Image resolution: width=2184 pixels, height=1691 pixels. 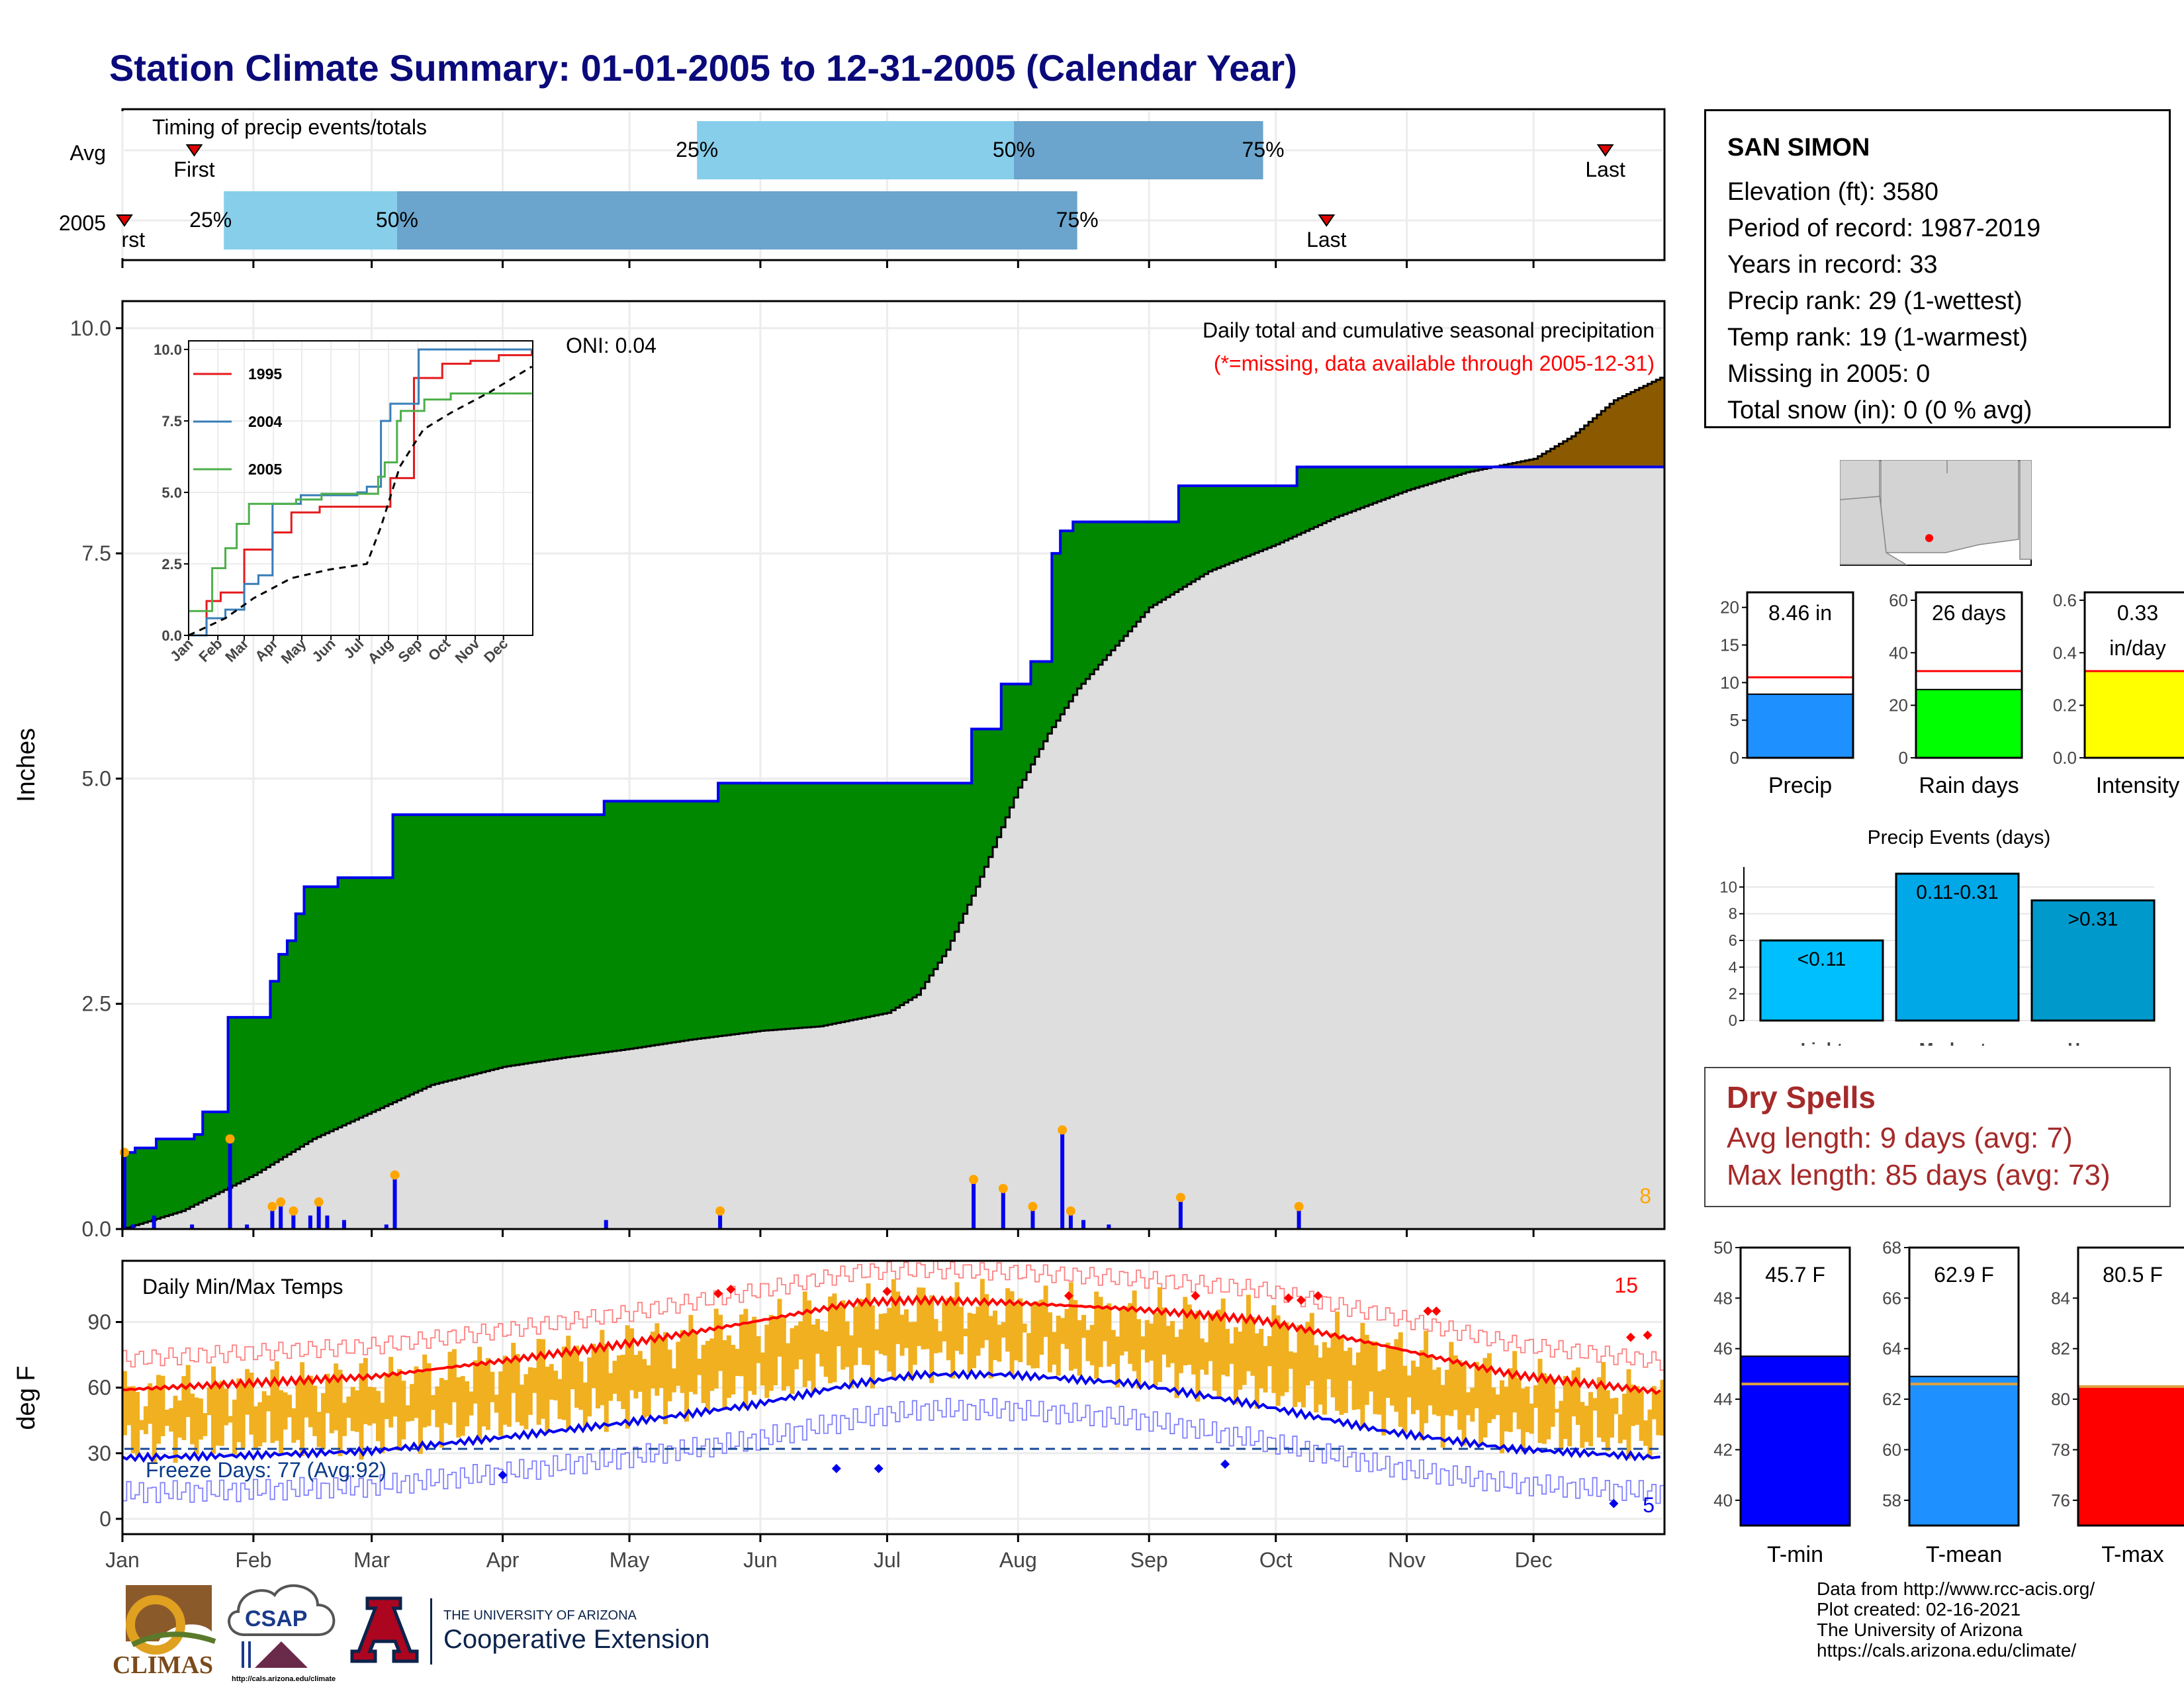 What do you see at coordinates (1018, 1560) in the screenshot?
I see `month-label: Aug` at bounding box center [1018, 1560].